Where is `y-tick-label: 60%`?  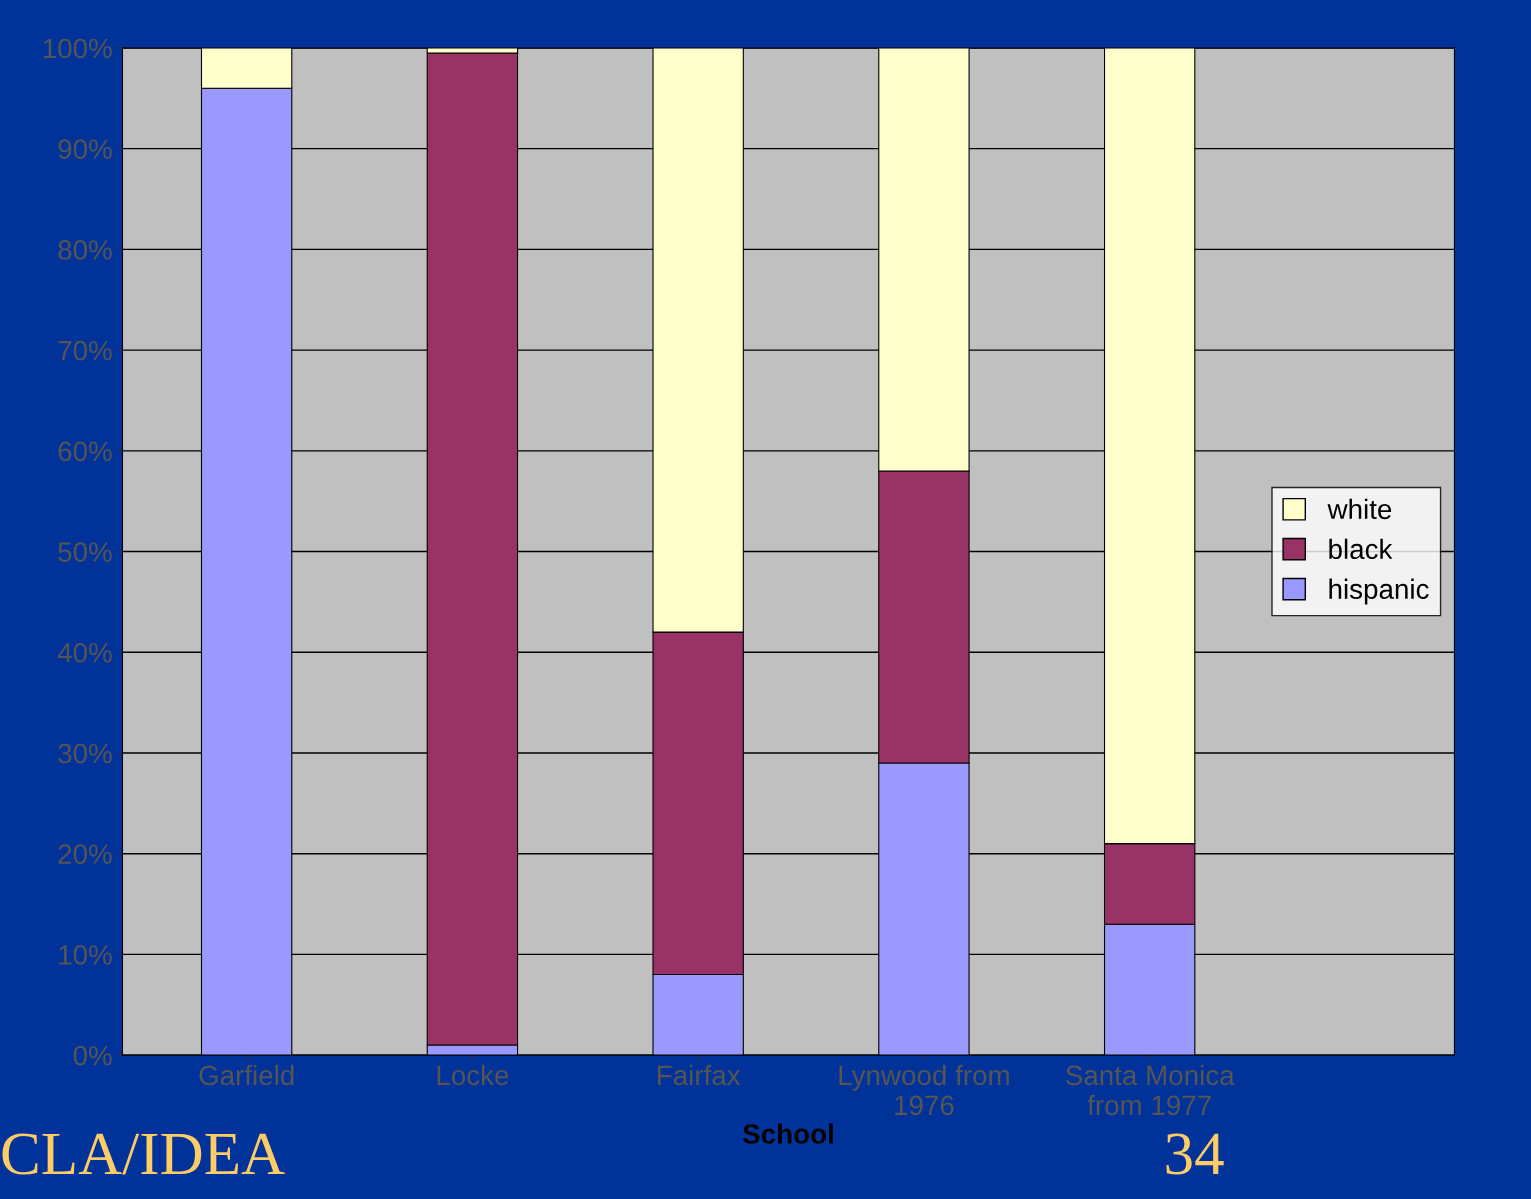 y-tick-label: 60% is located at coordinates (85, 451).